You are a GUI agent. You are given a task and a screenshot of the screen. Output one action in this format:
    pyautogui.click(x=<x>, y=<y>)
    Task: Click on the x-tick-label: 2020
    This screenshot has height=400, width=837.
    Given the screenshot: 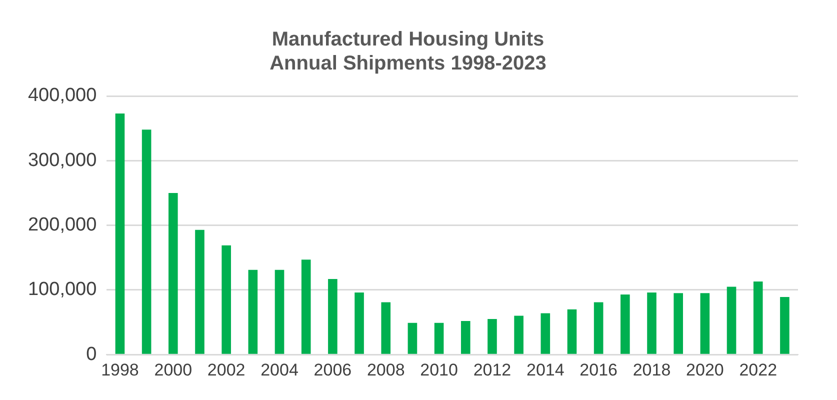 What is the action you would take?
    pyautogui.click(x=705, y=370)
    